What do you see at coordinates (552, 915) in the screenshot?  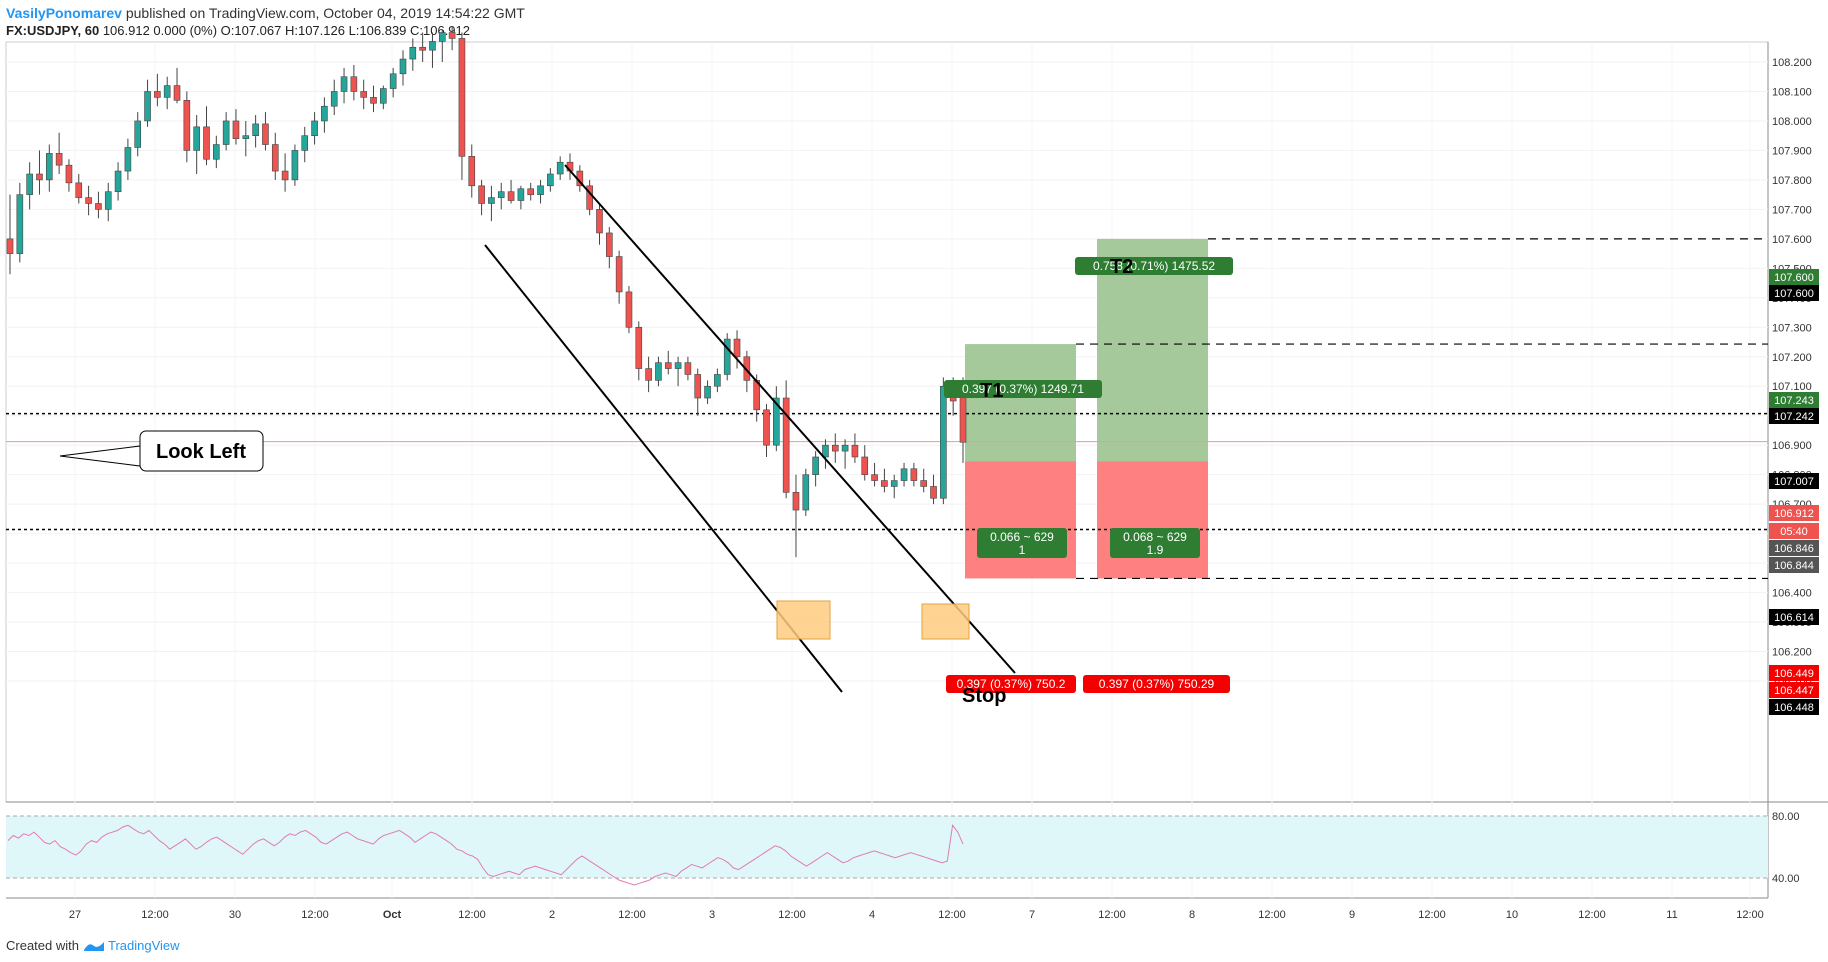 I see `time-tick-label: 2` at bounding box center [552, 915].